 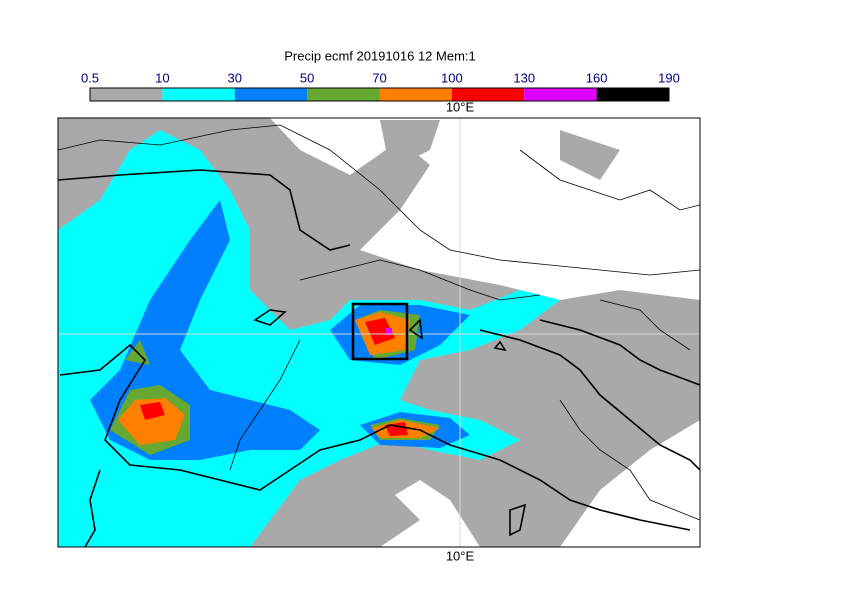 I want to click on colorbar-label: 50, so click(x=307, y=77).